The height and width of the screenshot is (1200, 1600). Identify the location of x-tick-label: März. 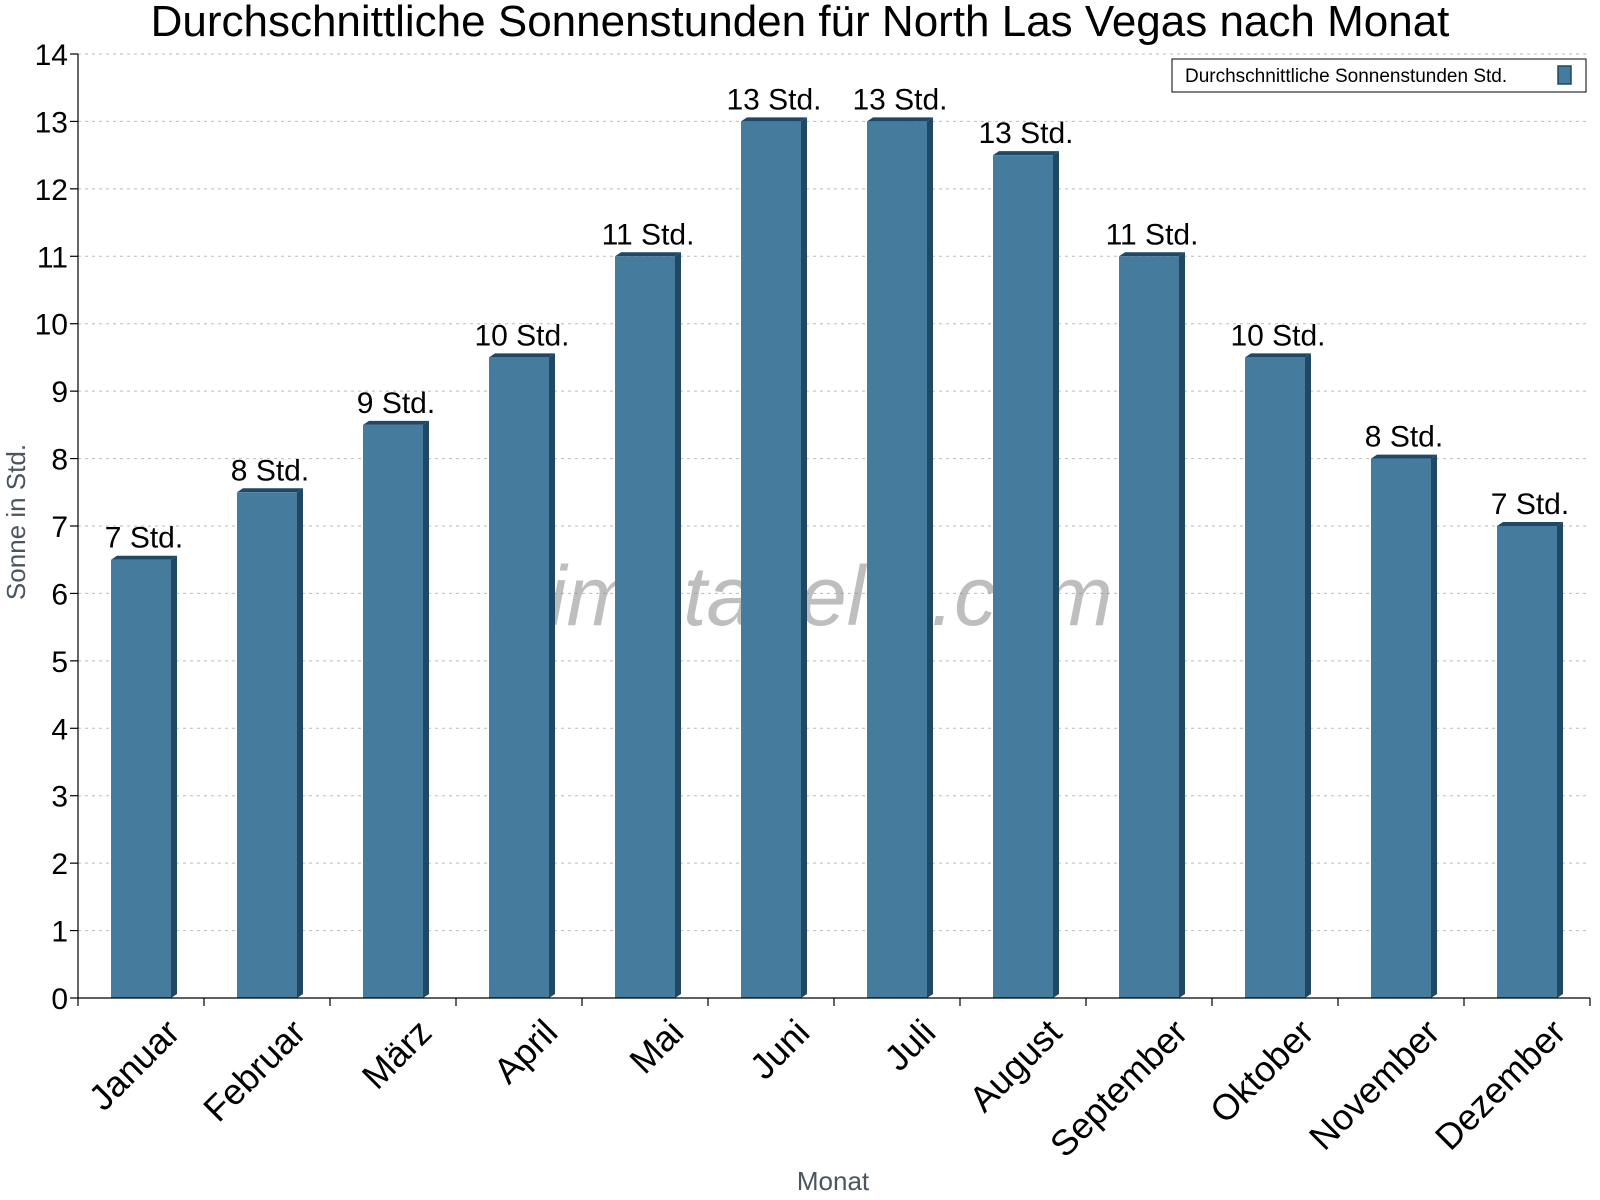
(397, 1054).